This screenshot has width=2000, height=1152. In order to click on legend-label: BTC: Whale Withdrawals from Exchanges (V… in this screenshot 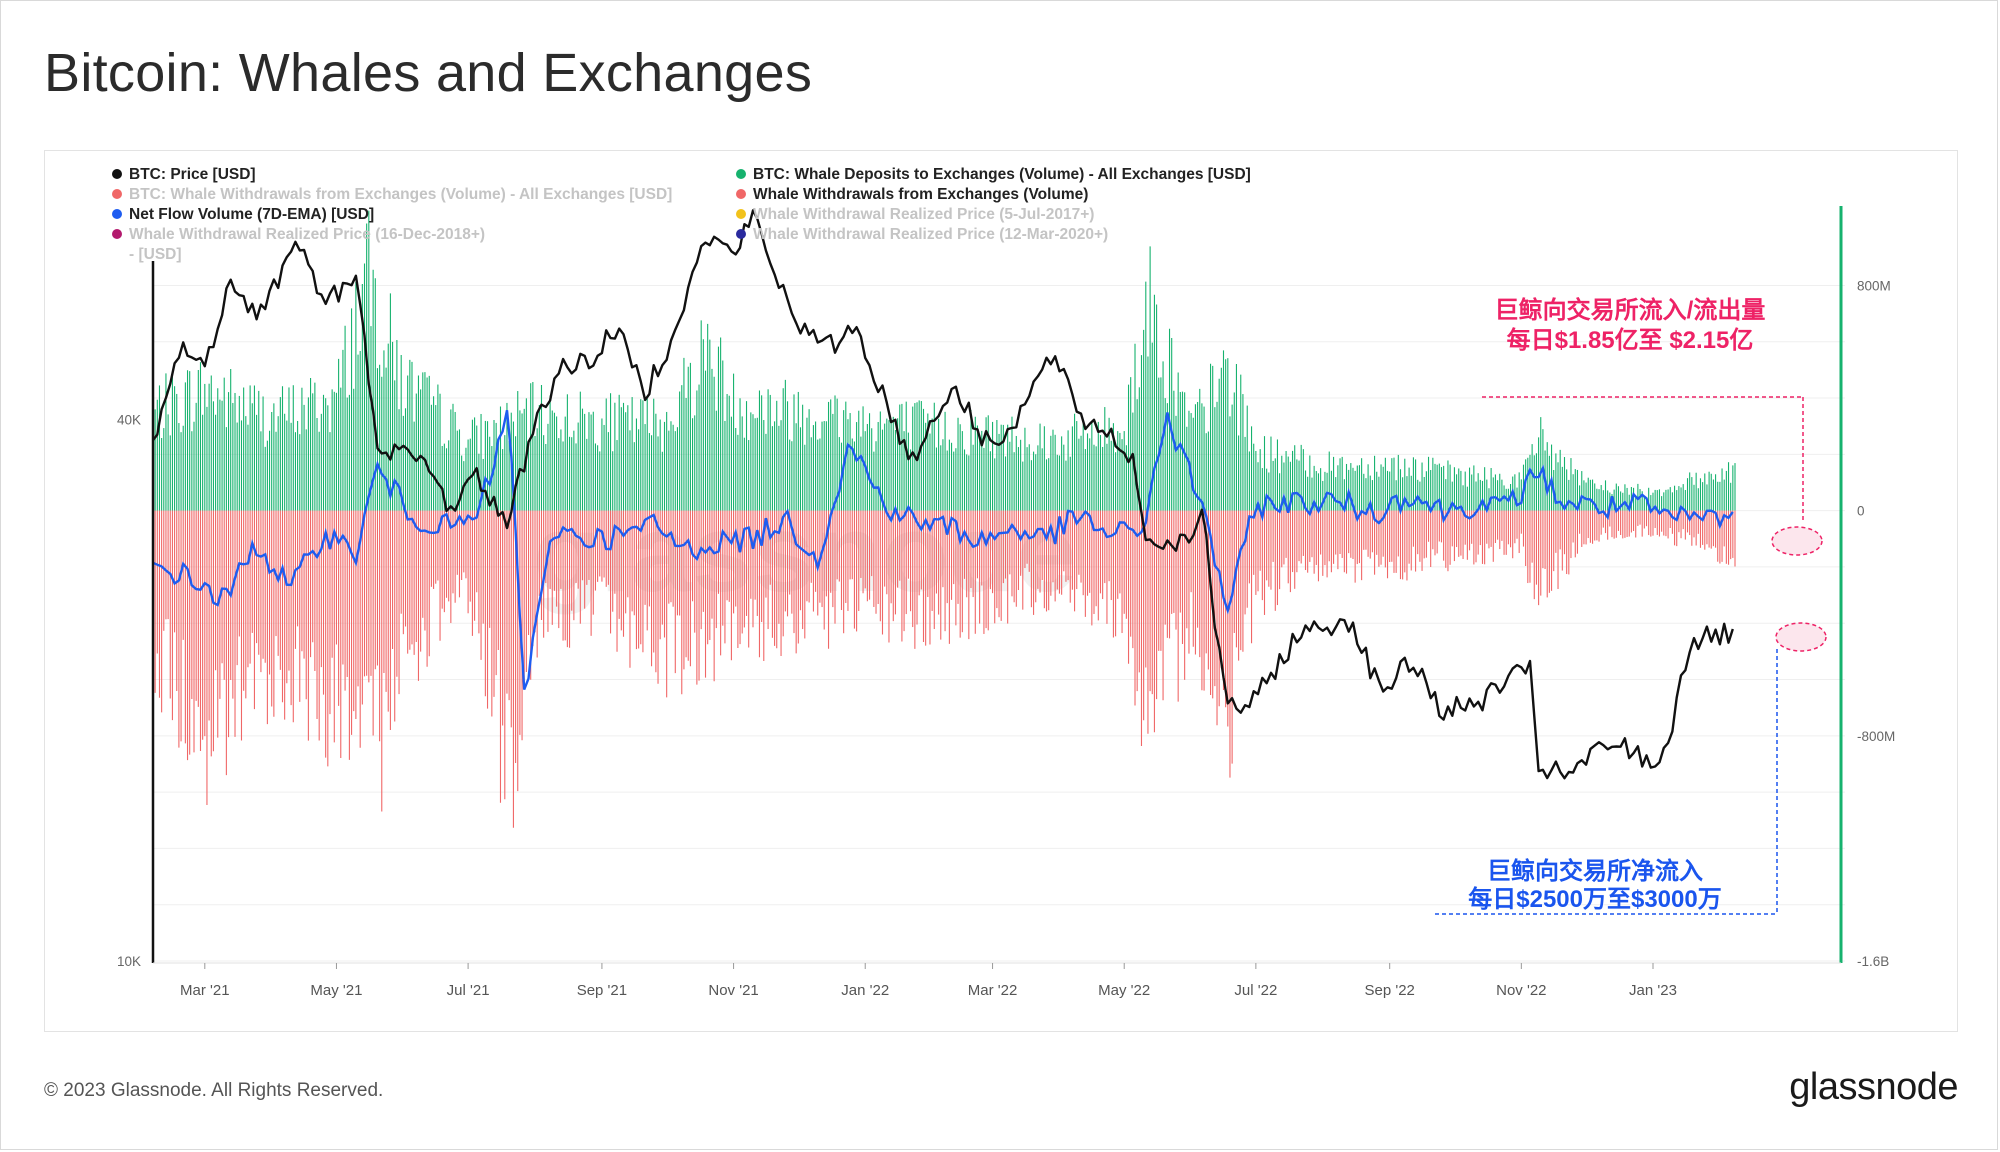, I will do `click(400, 194)`.